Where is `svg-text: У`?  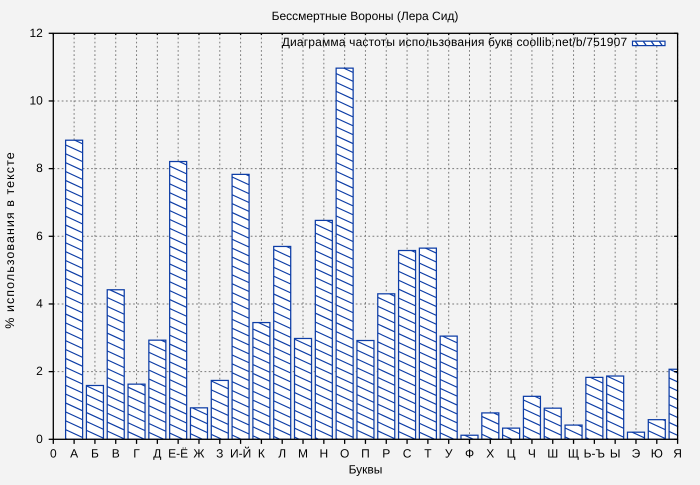 svg-text: У is located at coordinates (449, 454).